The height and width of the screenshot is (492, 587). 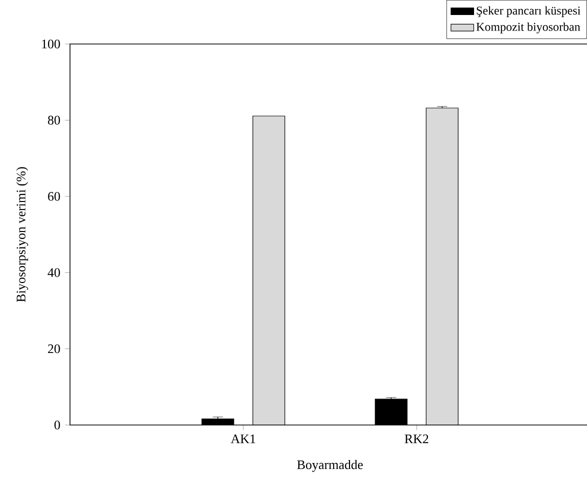 What do you see at coordinates (54, 272) in the screenshot?
I see `y-tick-label: 40` at bounding box center [54, 272].